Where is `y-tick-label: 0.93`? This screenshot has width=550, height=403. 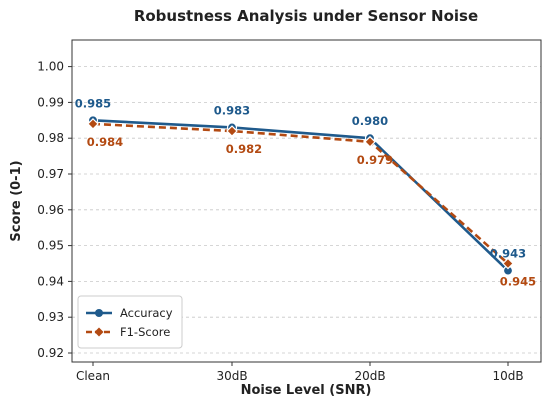
y-tick-label: 0.93 is located at coordinates (50, 317).